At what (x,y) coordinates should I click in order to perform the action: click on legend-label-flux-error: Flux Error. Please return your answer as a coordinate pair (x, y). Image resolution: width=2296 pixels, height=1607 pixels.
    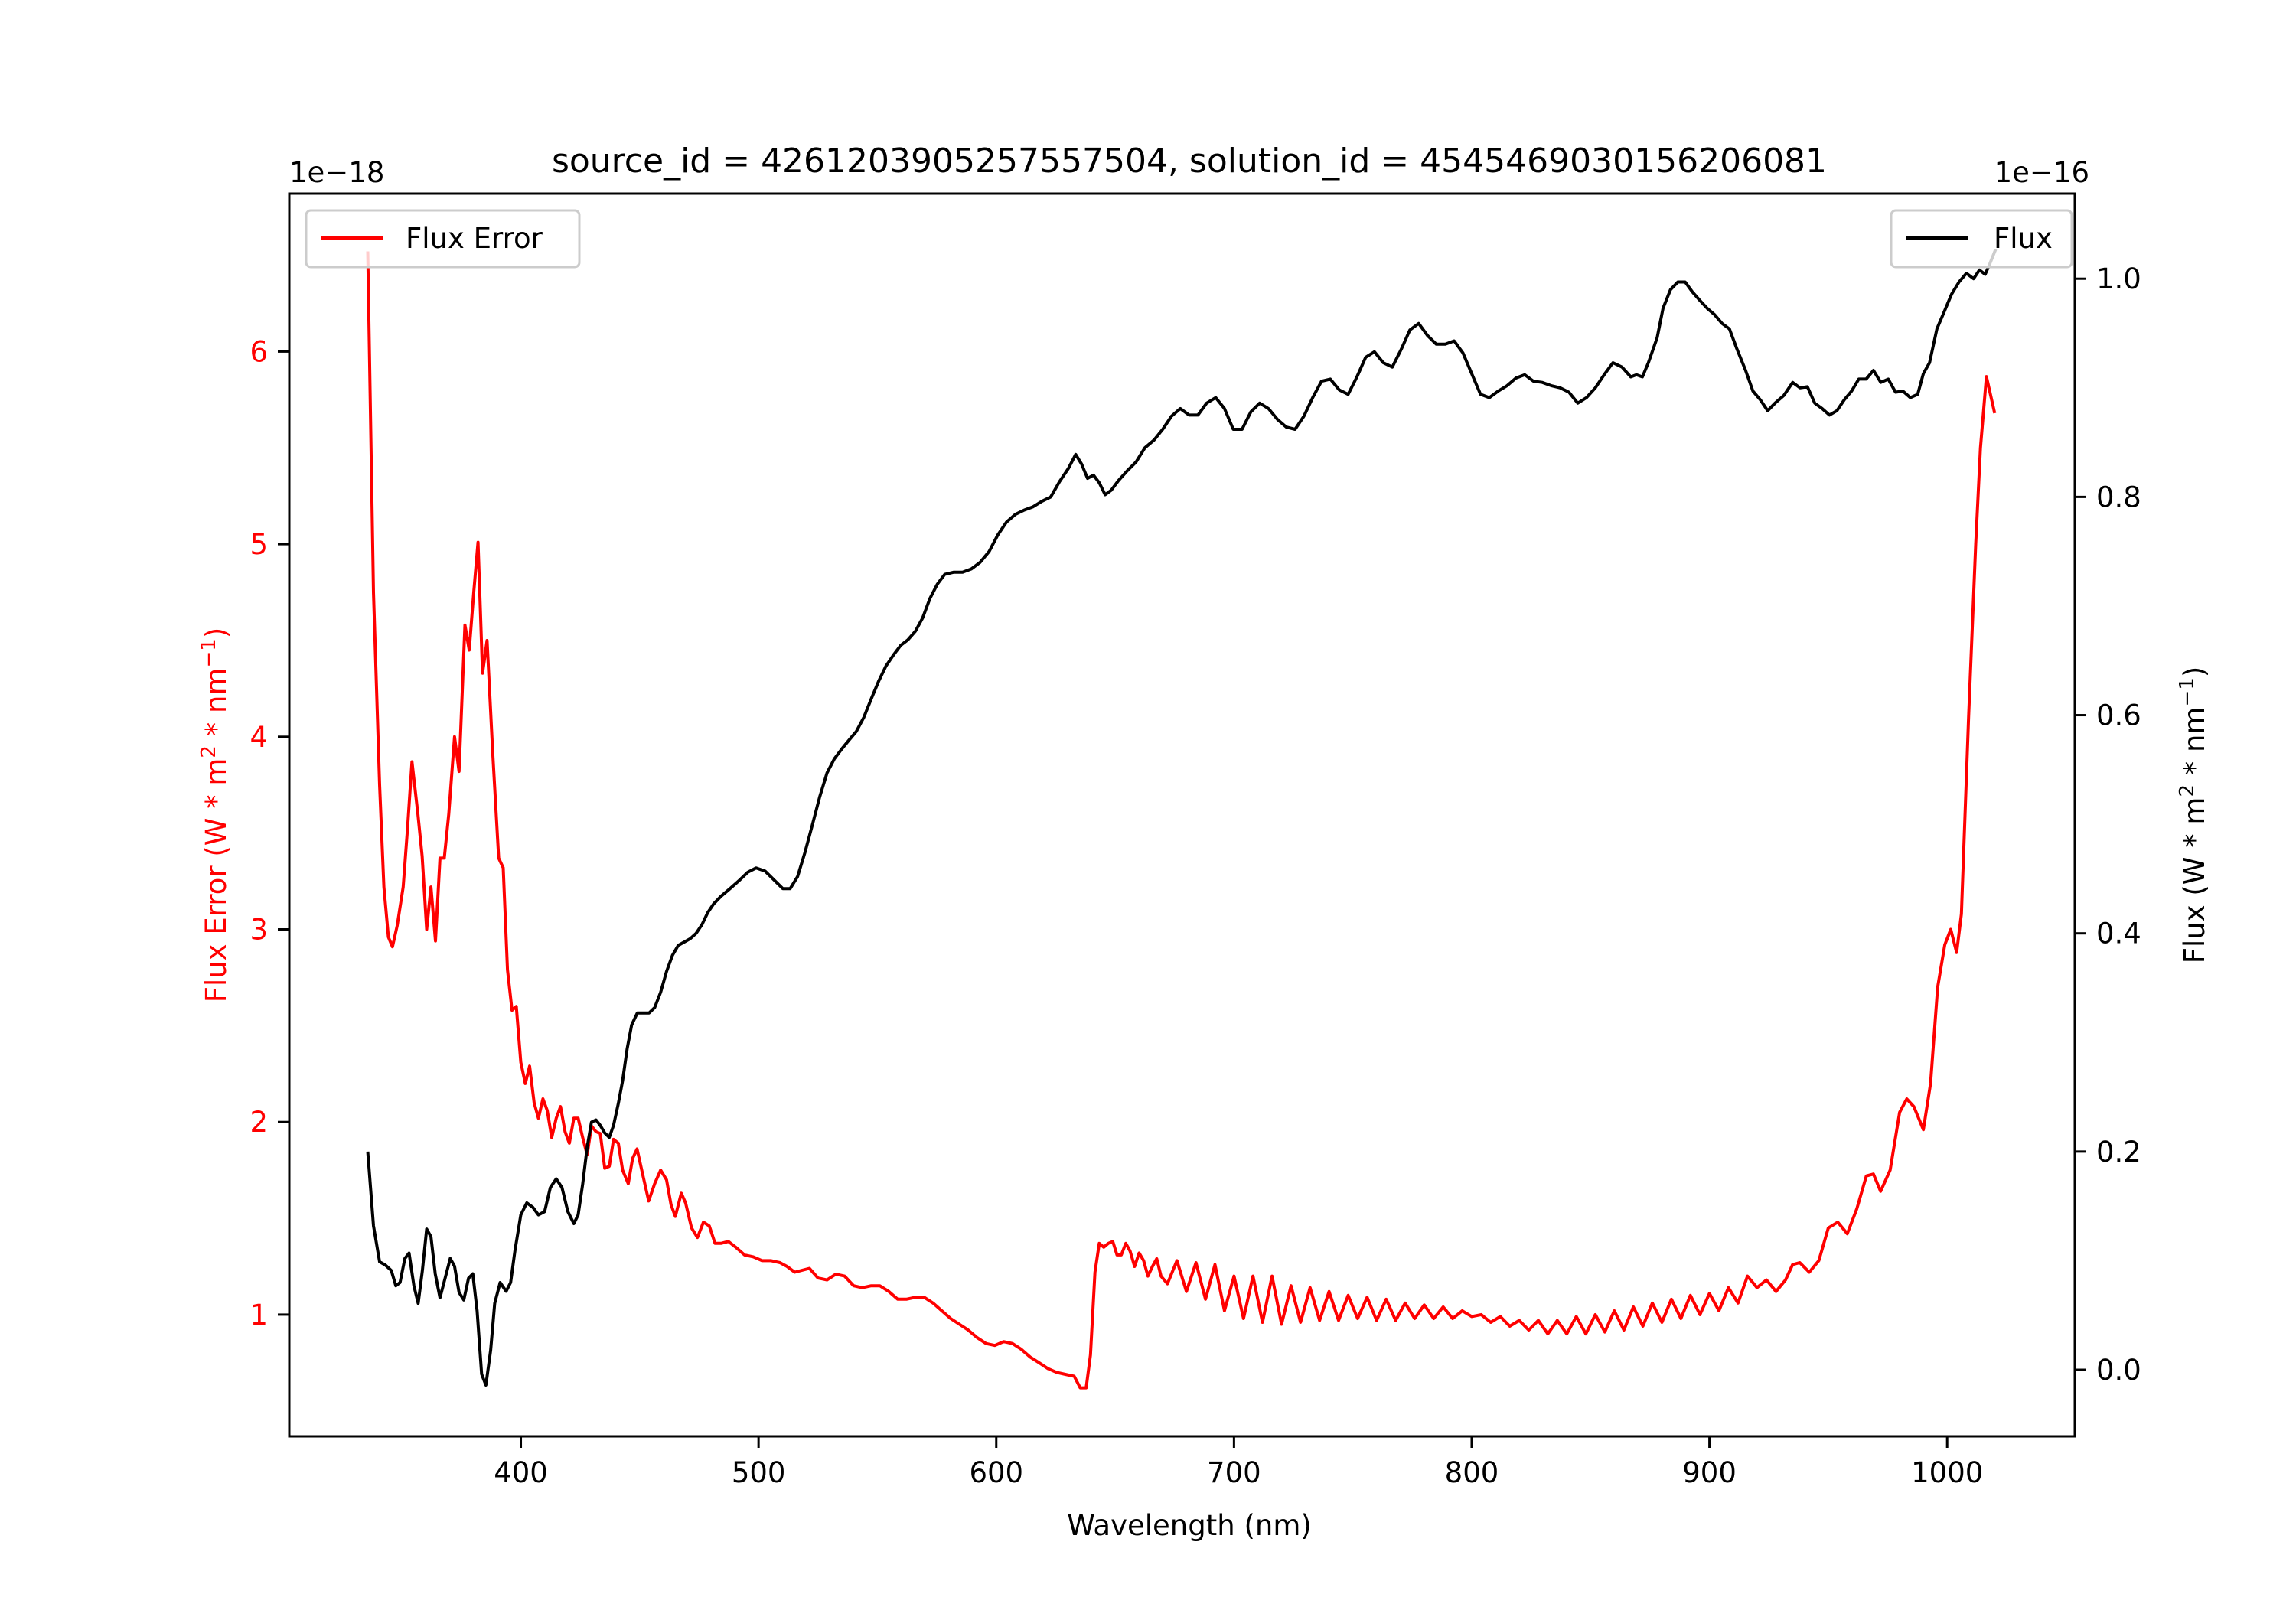
    Looking at the image, I should click on (474, 239).